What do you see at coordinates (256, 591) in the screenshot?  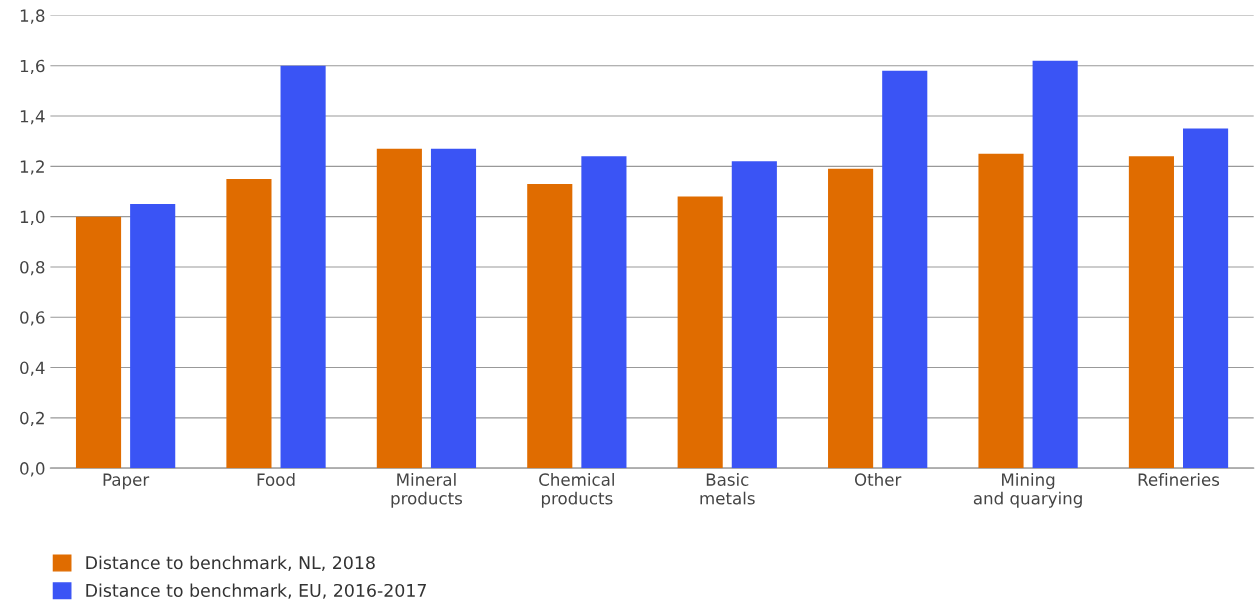 I see `legend-label: Distance to benchmark, EU, 2016-2017` at bounding box center [256, 591].